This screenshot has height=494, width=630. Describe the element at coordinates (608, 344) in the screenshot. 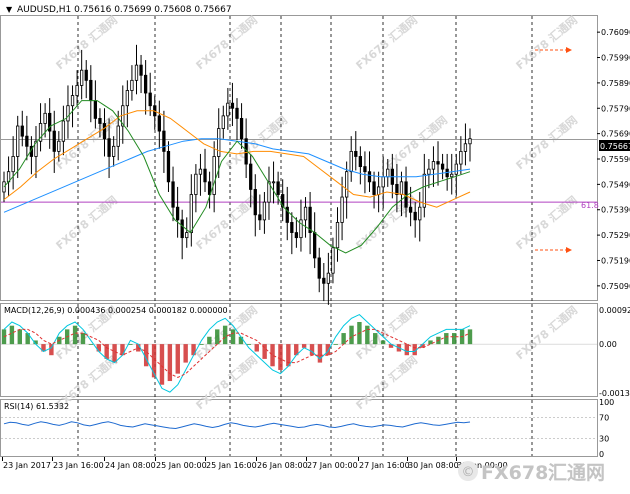

I see `macd-axis-label: 0.00` at that location.